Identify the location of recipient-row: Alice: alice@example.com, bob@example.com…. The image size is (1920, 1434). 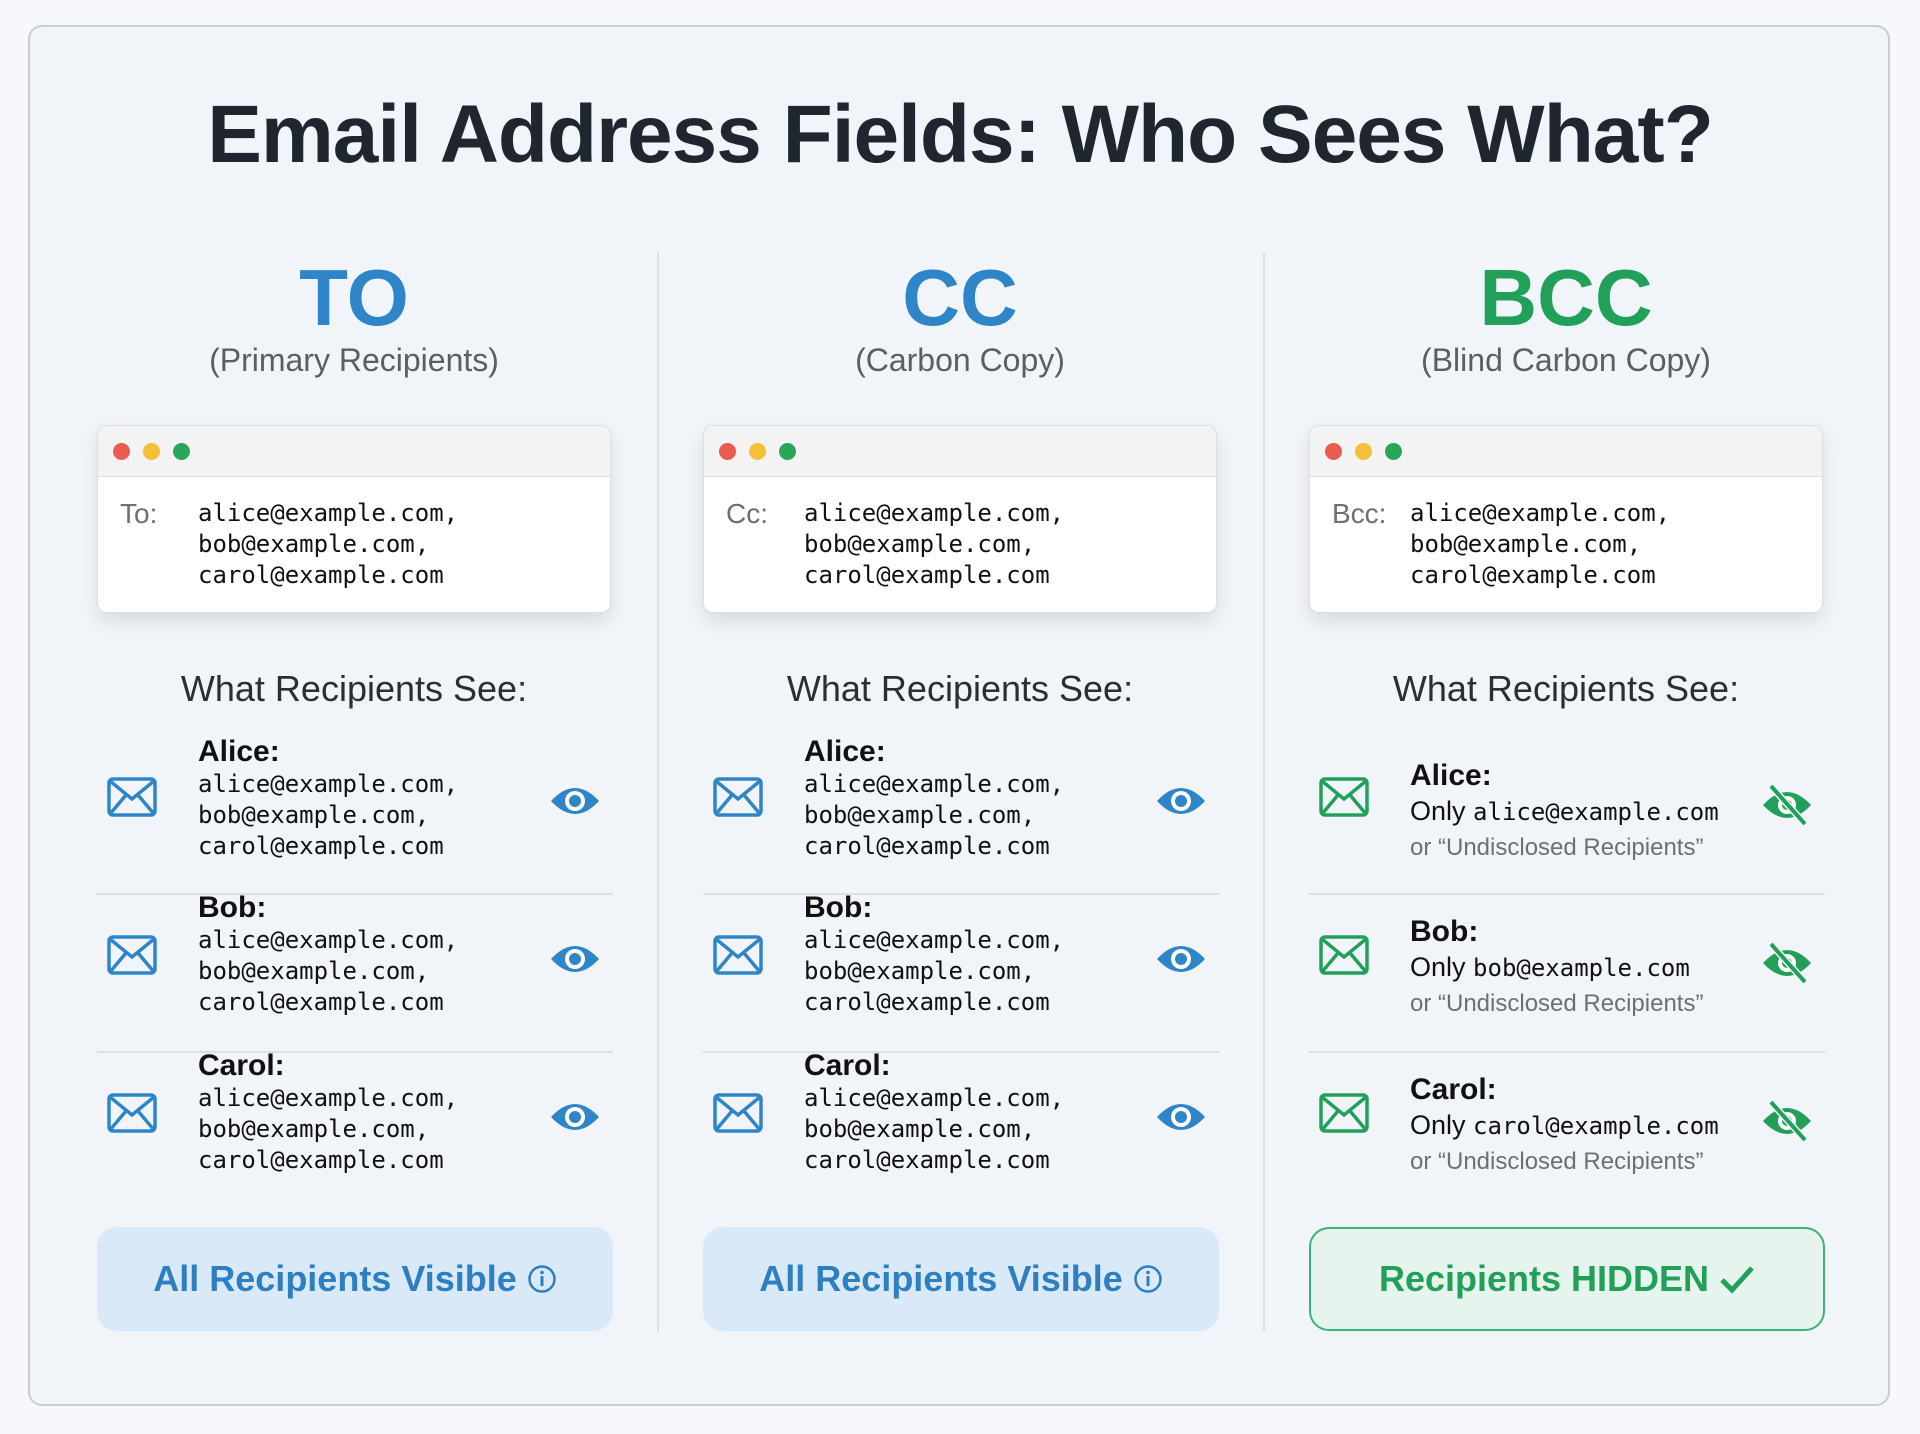
(961, 815).